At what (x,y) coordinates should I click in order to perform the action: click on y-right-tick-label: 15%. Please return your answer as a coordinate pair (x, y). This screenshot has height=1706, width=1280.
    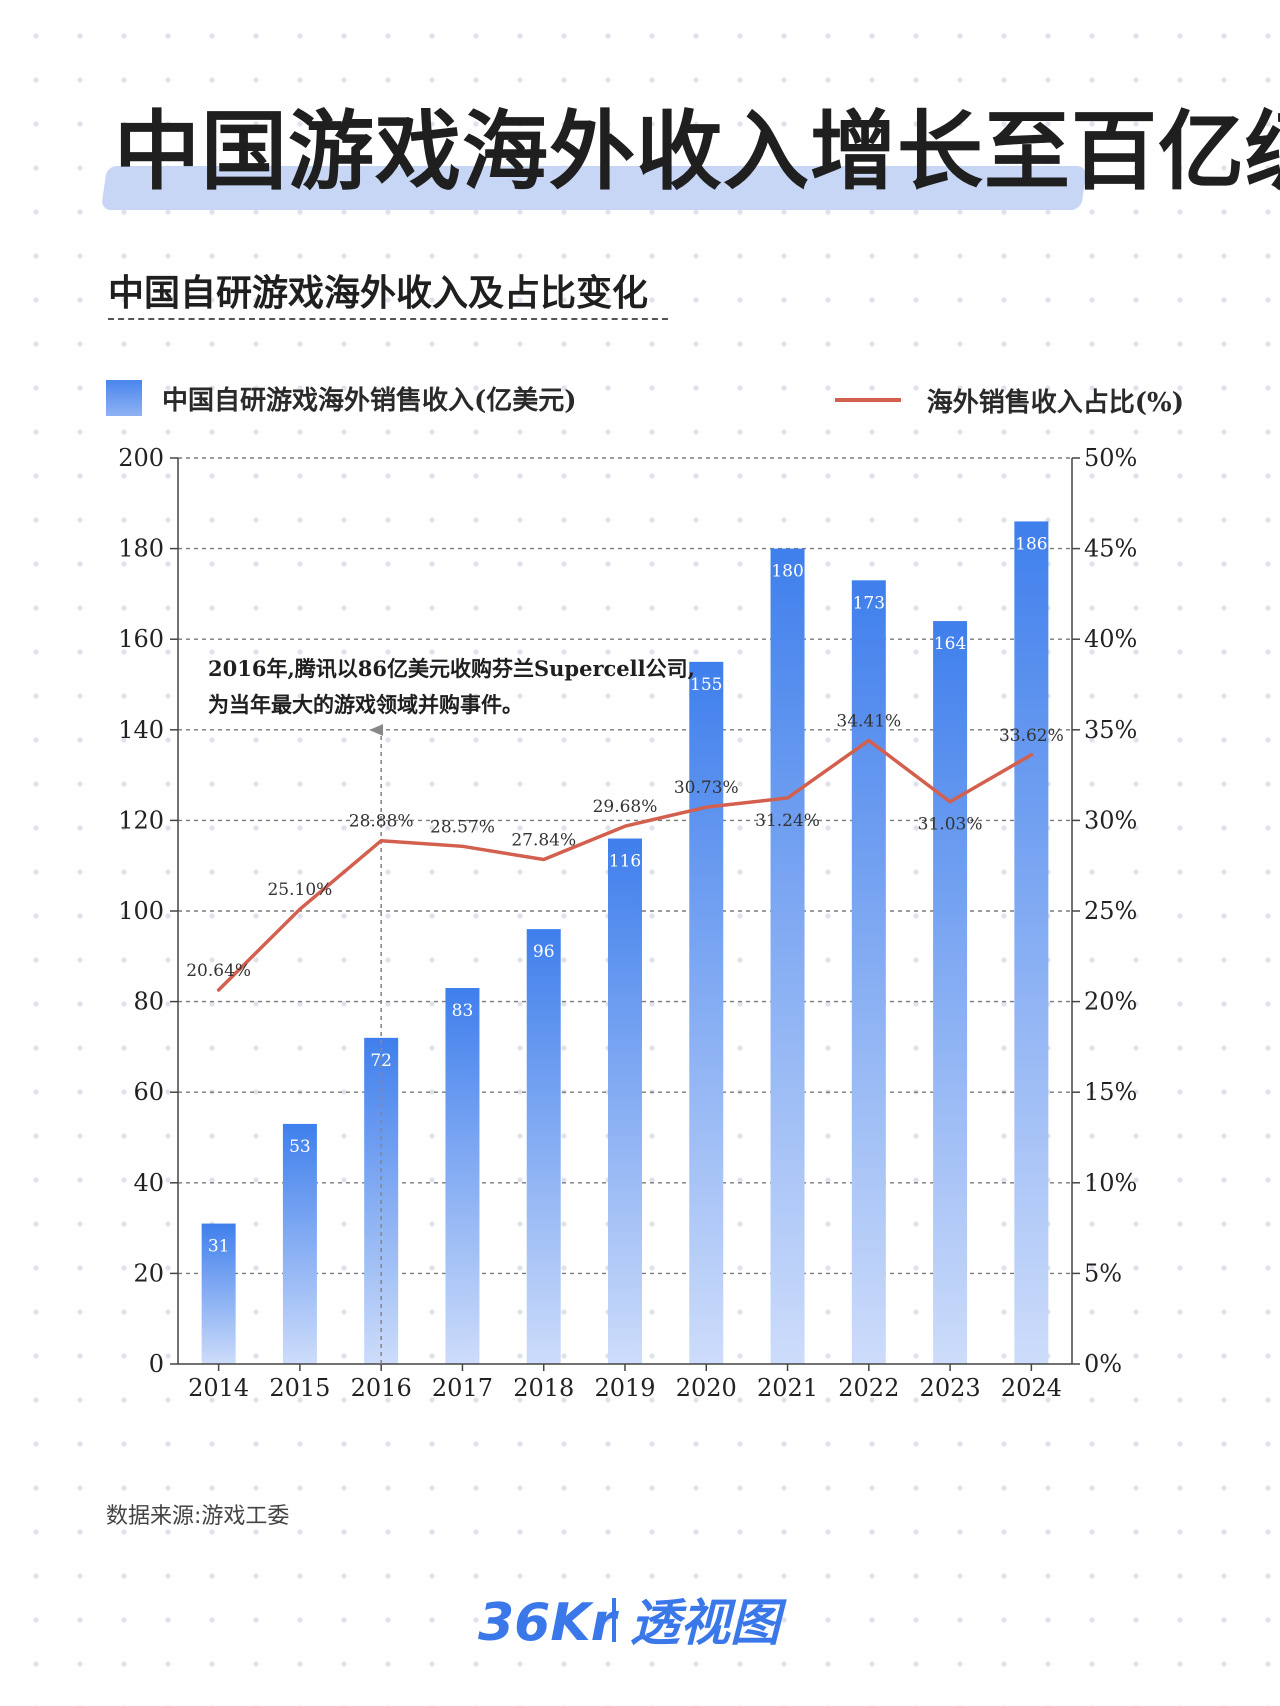
    Looking at the image, I should click on (1110, 1092).